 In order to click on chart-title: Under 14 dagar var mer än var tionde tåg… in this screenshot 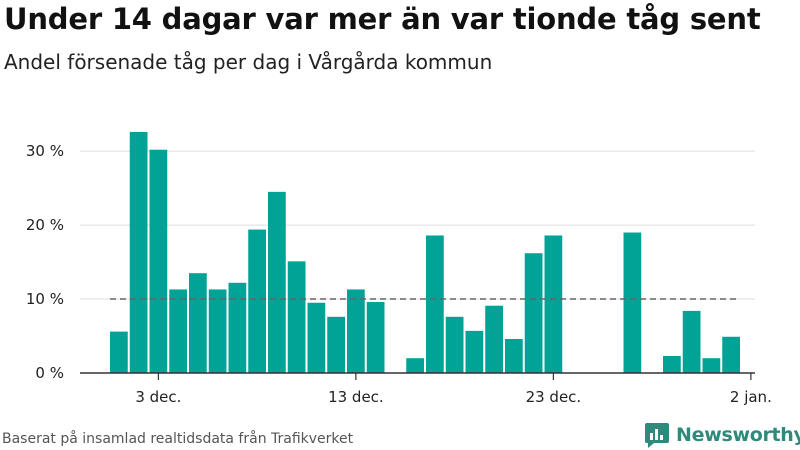, I will do `click(382, 19)`.